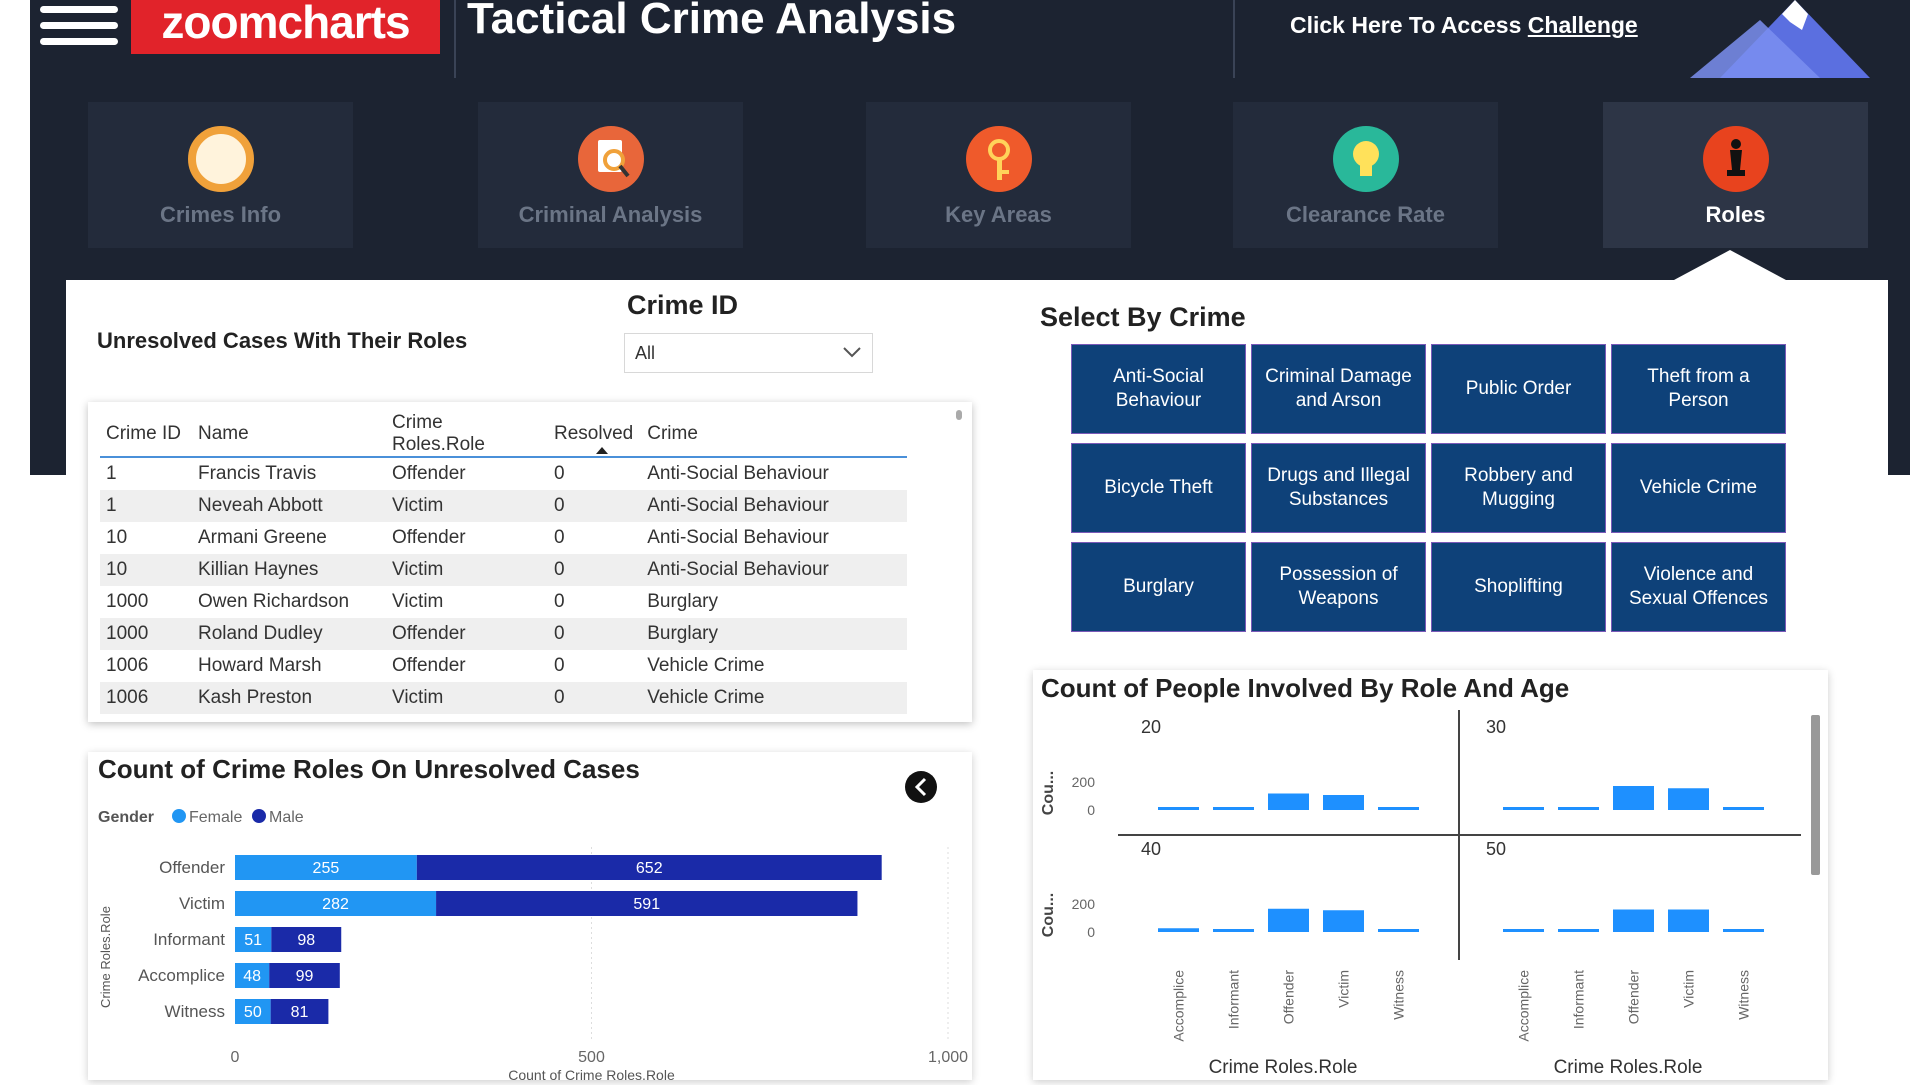  What do you see at coordinates (1338, 376) in the screenshot?
I see `crime-filter-label-line: Criminal Damage` at bounding box center [1338, 376].